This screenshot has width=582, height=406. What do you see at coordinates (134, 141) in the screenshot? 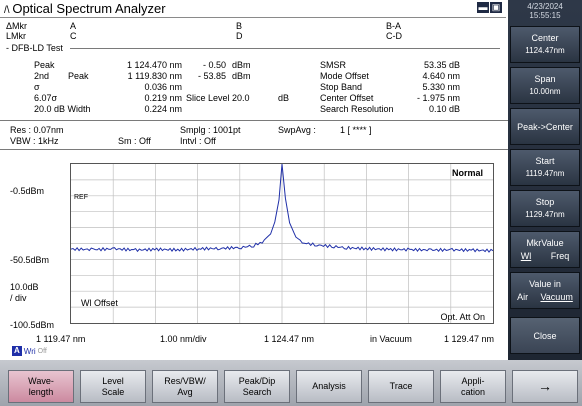
I see `smoothing-setting: Sm : Off` at bounding box center [134, 141].